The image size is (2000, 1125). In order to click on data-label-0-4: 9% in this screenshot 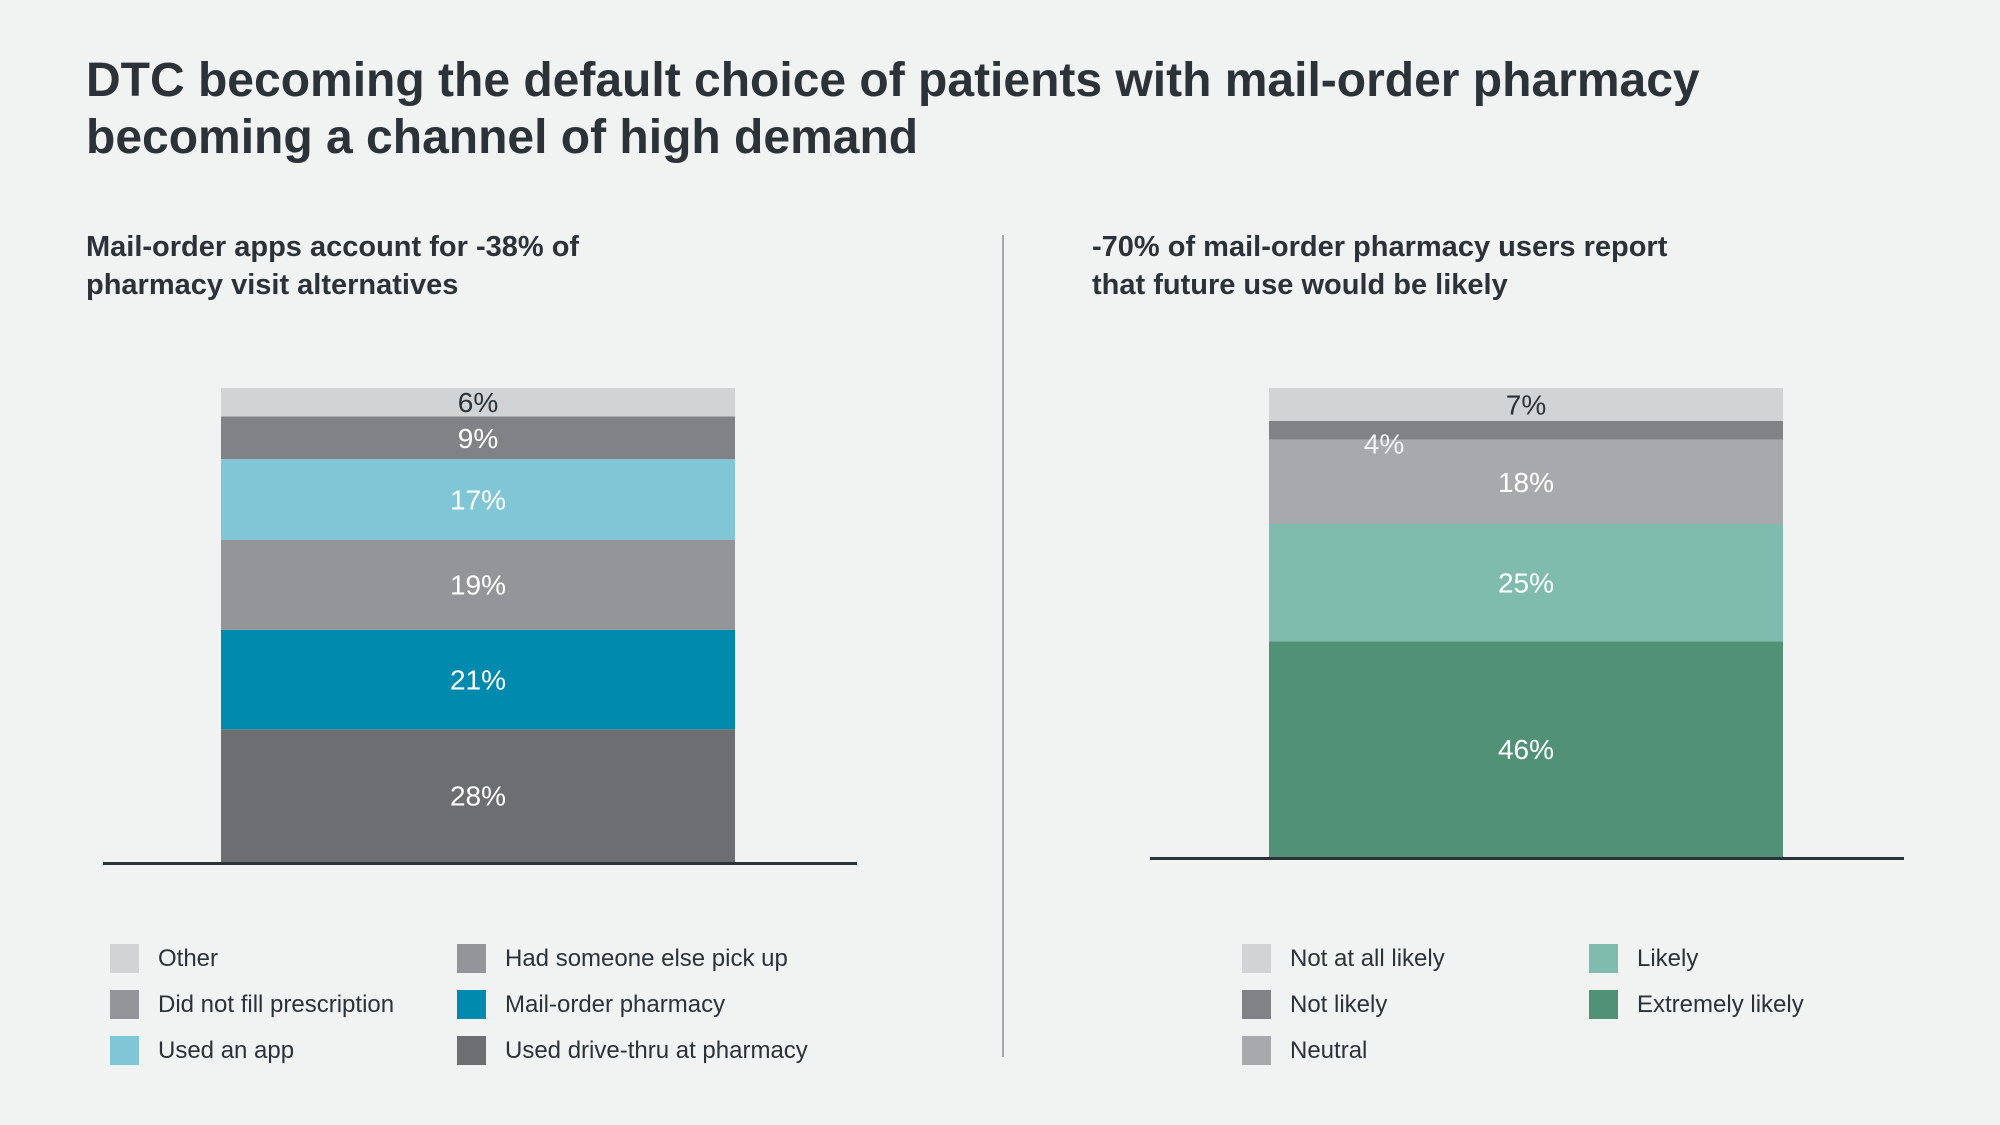, I will do `click(478, 438)`.